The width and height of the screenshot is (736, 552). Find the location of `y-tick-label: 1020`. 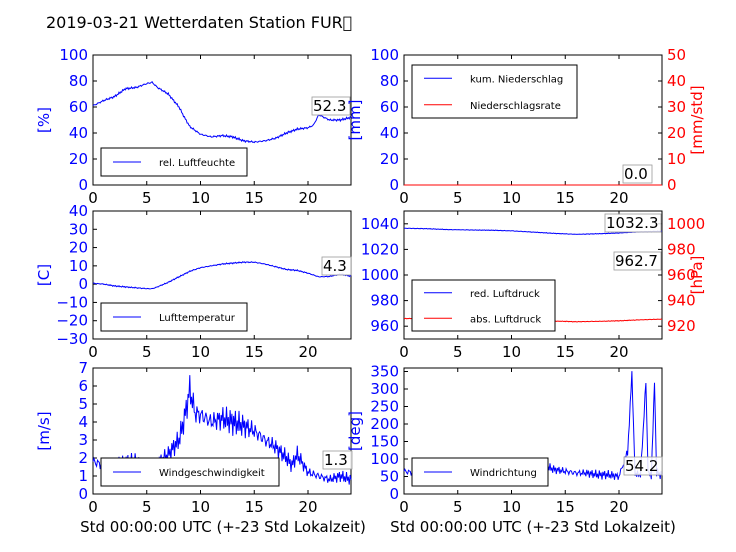

y-tick-label: 1020 is located at coordinates (380, 249).